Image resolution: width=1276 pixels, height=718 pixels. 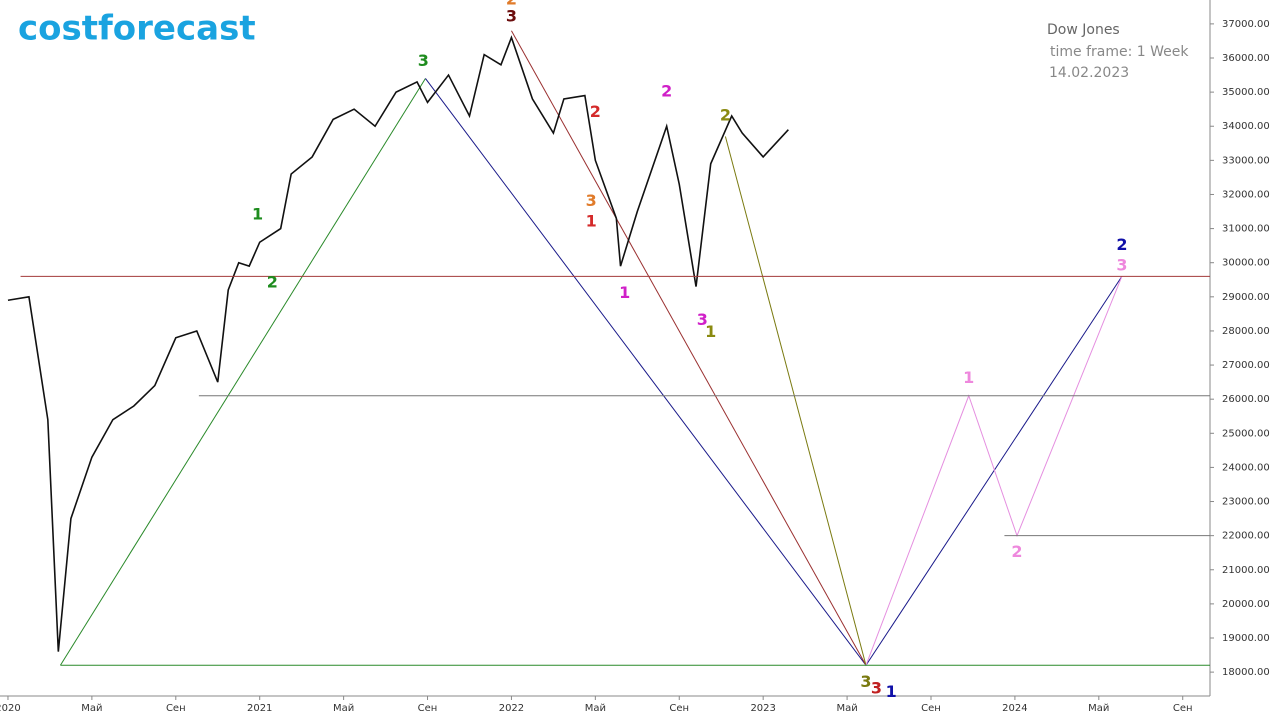 I want to click on y-tick-label: 34000.00, so click(x=1246, y=126).